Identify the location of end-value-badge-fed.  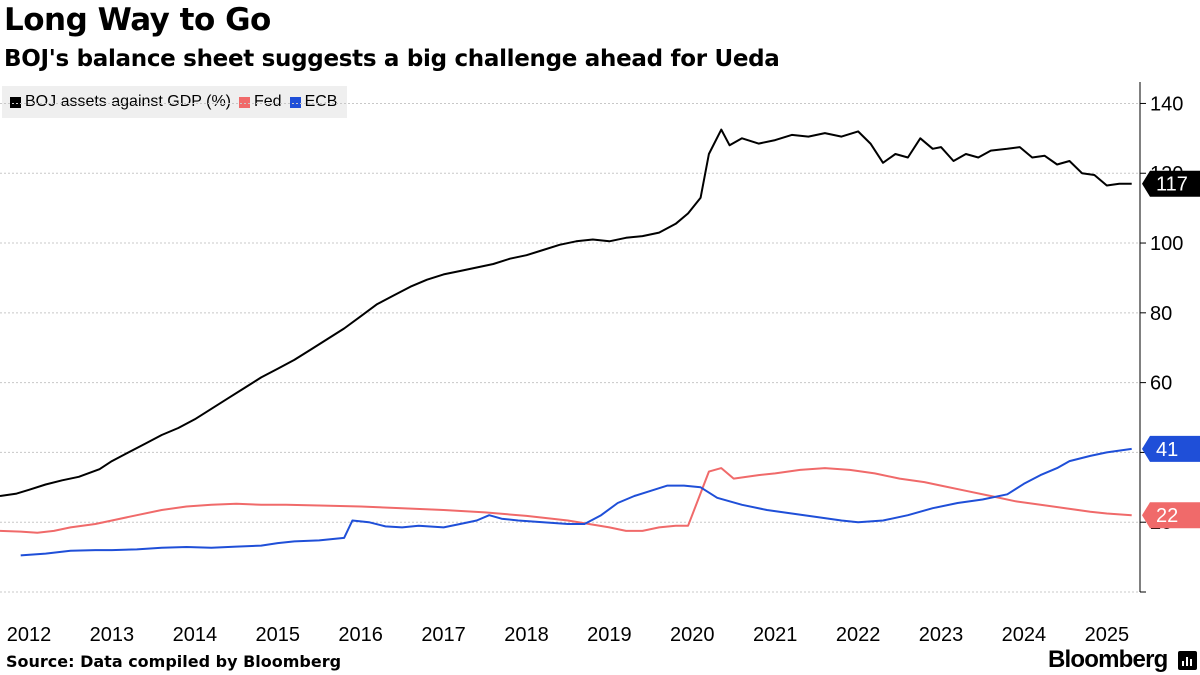
(1171, 515).